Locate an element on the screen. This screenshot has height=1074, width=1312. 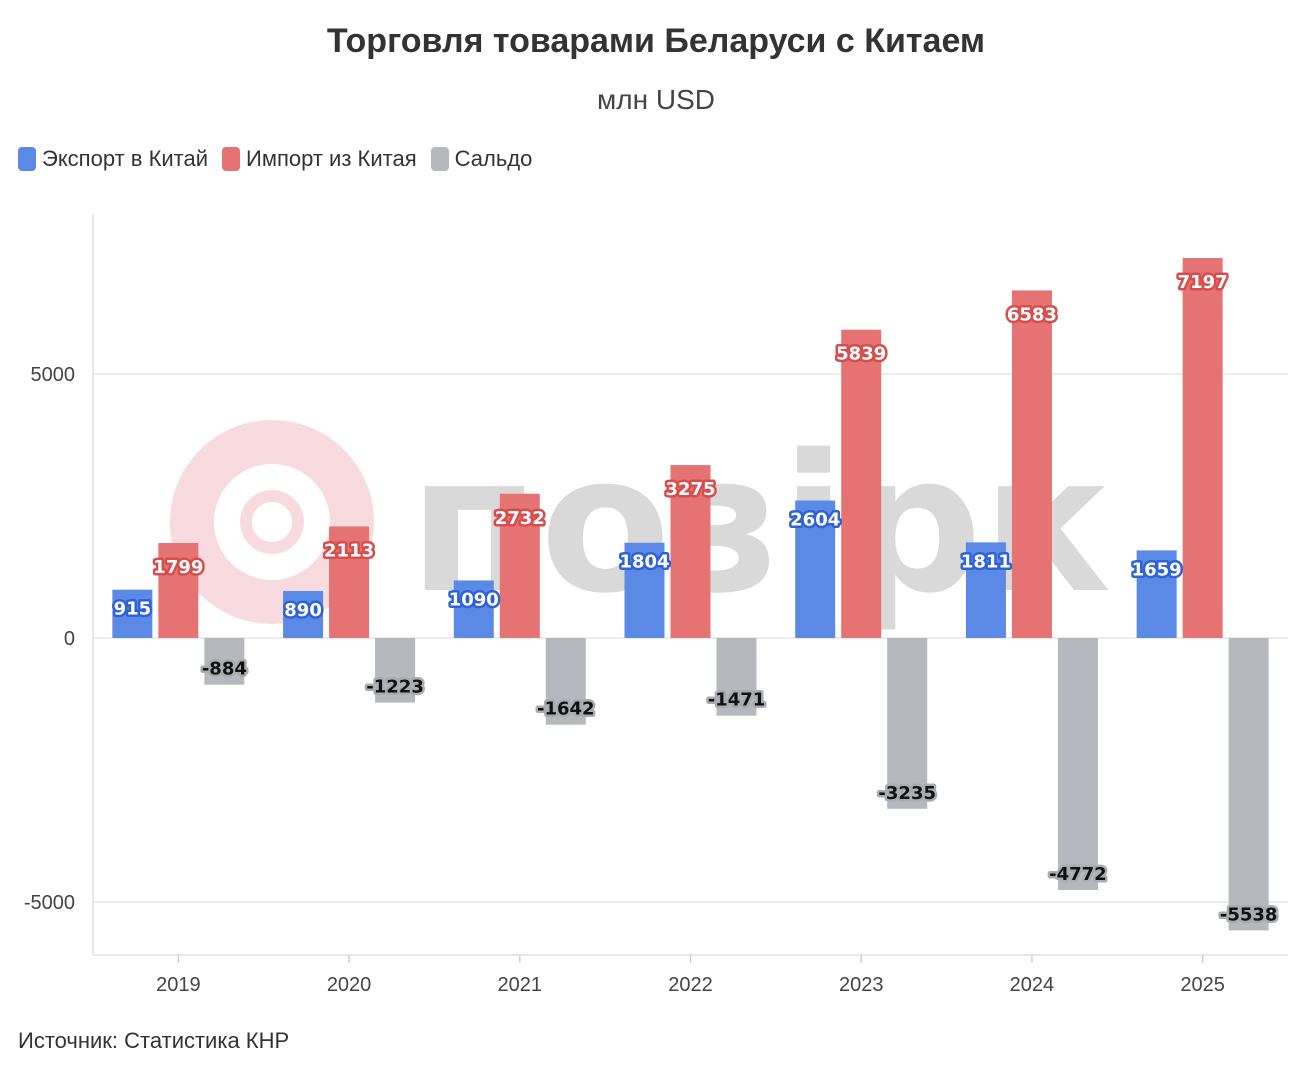
x-tick-label: 2023 is located at coordinates (861, 985).